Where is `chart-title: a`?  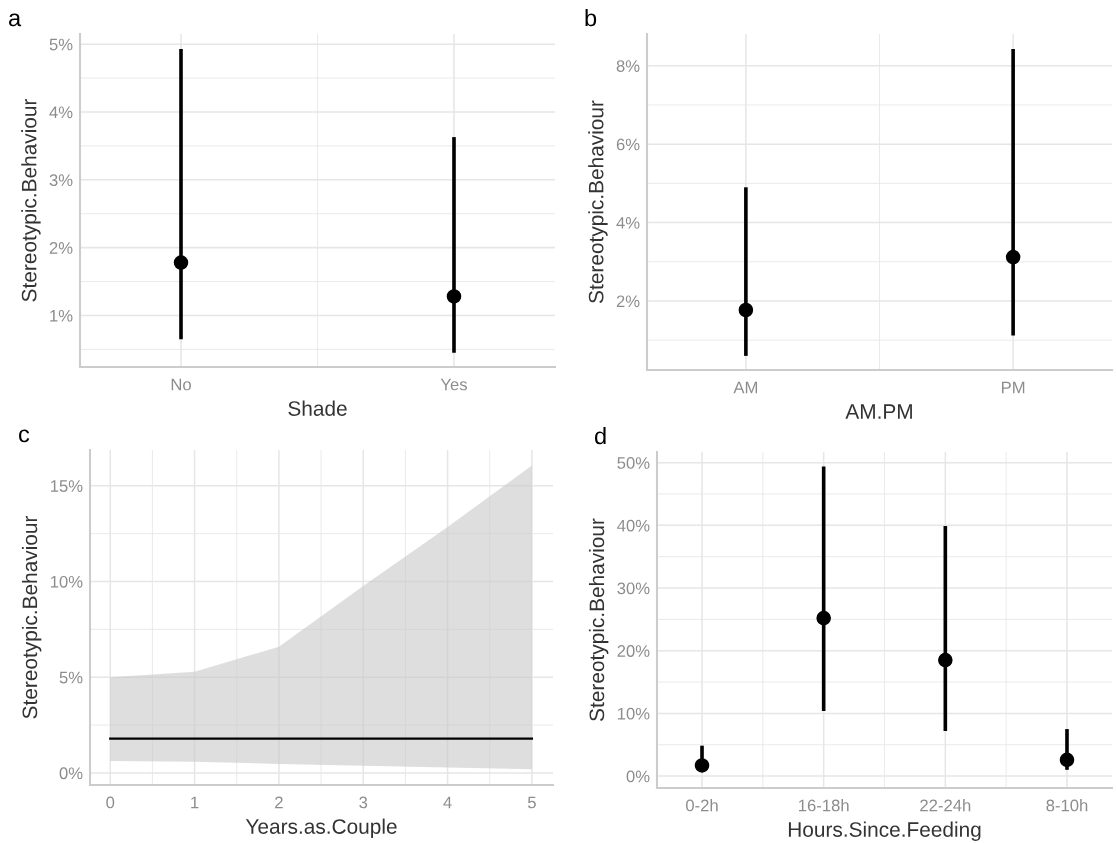
chart-title: a is located at coordinates (15, 20).